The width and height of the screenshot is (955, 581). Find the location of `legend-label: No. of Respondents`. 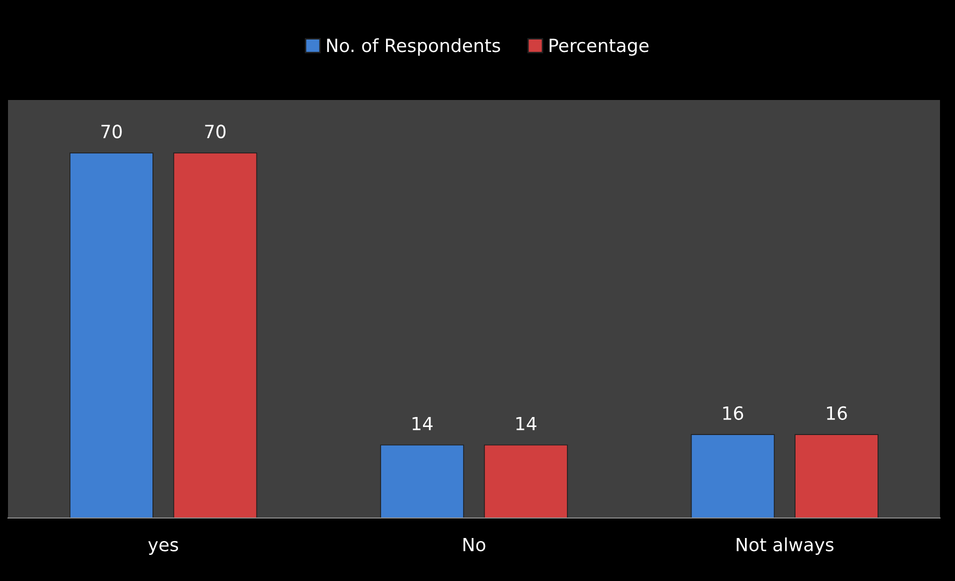

legend-label: No. of Respondents is located at coordinates (413, 47).